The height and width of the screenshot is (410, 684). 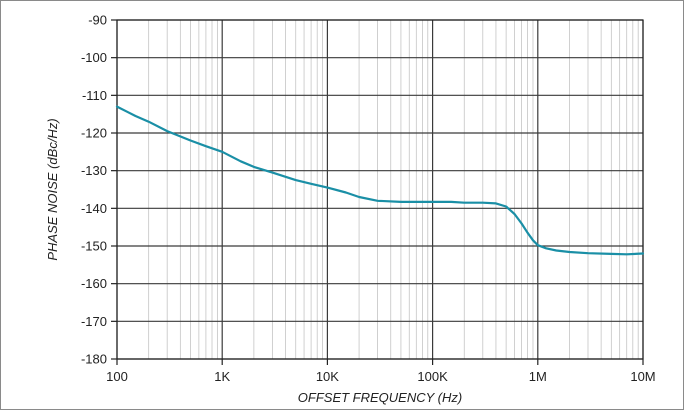 I want to click on y-tick-label: -110, so click(x=94, y=95).